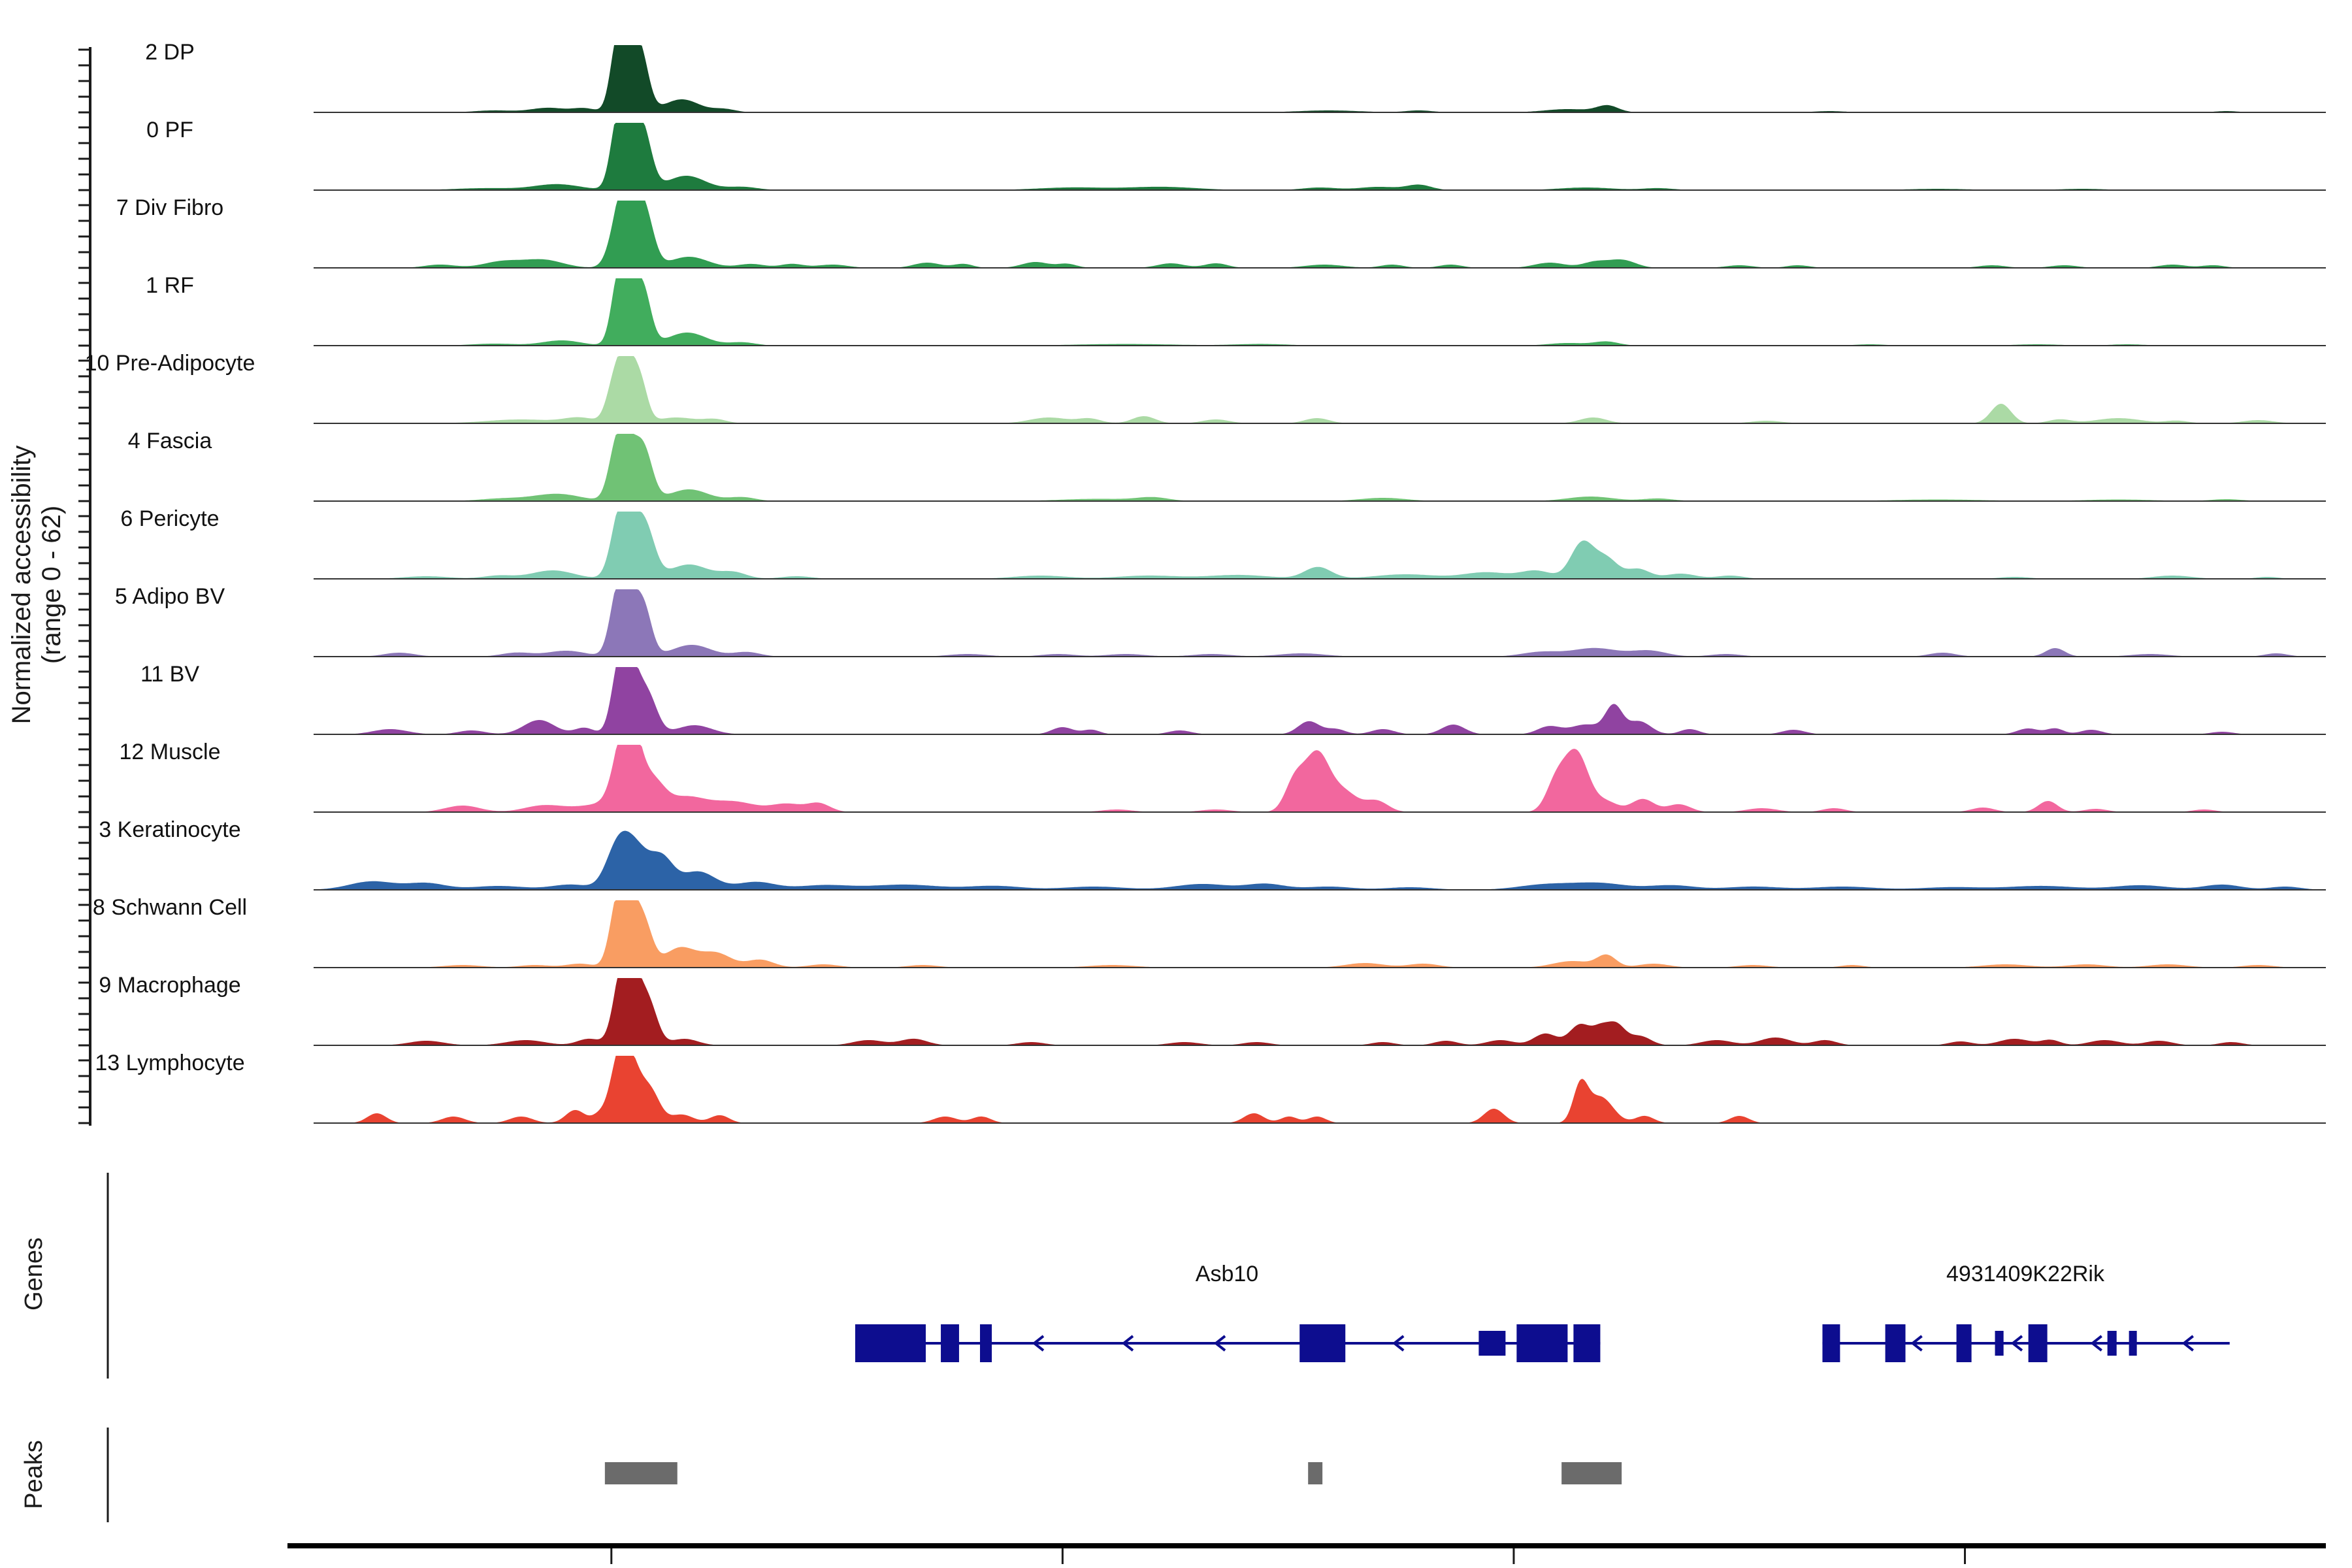 This screenshot has height=1568, width=2352. What do you see at coordinates (1228, 1343) in the screenshot?
I see `gene-model-asb10` at bounding box center [1228, 1343].